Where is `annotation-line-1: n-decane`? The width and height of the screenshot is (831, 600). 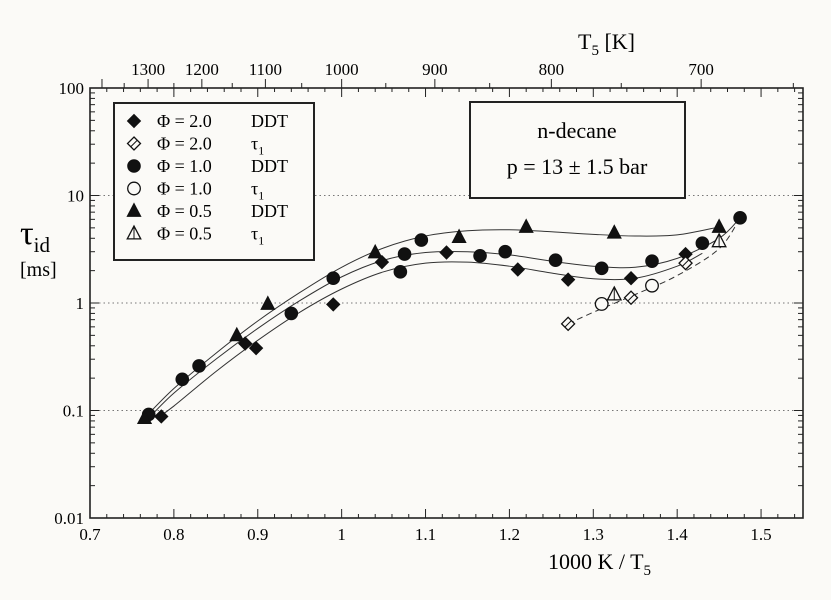
annotation-line-1: n-decane is located at coordinates (576, 130).